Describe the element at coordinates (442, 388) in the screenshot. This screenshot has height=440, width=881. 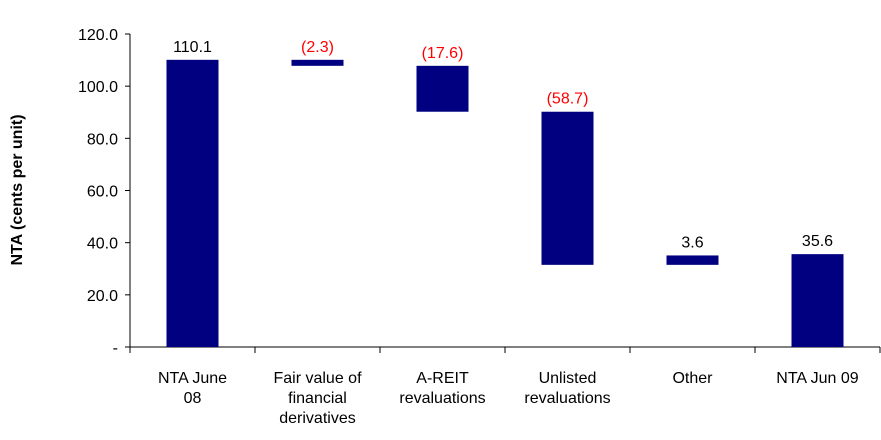
I see `x-tick-label: A-REIT revaluations` at that location.